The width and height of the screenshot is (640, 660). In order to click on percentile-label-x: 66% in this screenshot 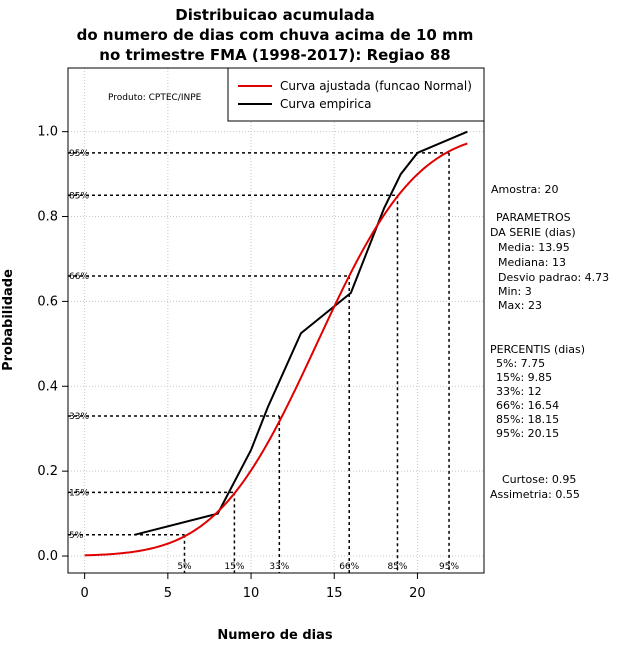, I will do `click(349, 567)`.